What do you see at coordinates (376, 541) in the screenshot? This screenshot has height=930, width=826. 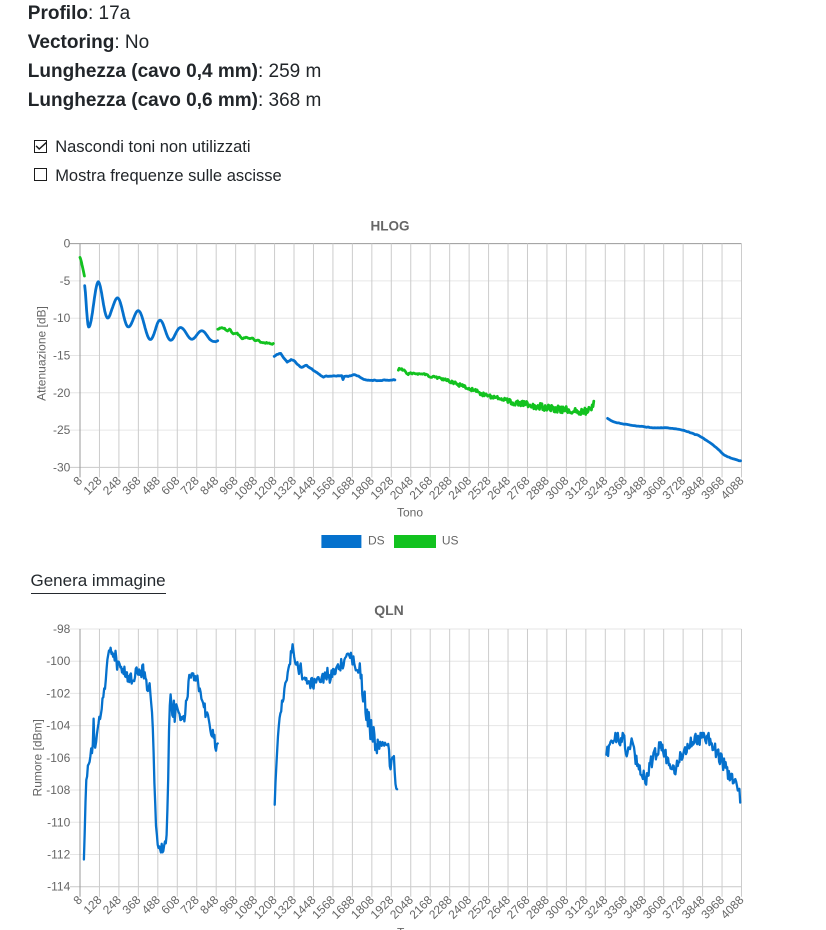 I see `svg-text: DS` at bounding box center [376, 541].